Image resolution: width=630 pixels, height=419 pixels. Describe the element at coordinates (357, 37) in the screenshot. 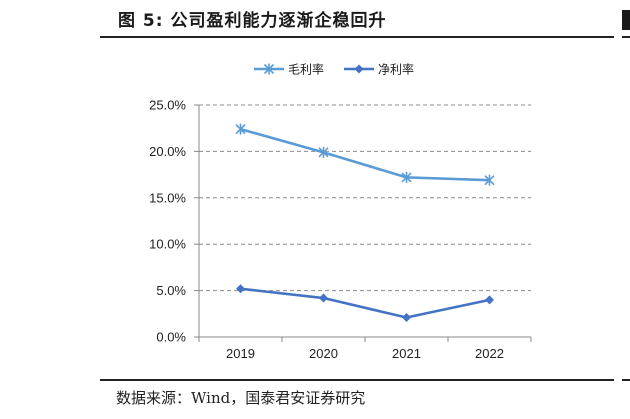

I see `title-divider` at that location.